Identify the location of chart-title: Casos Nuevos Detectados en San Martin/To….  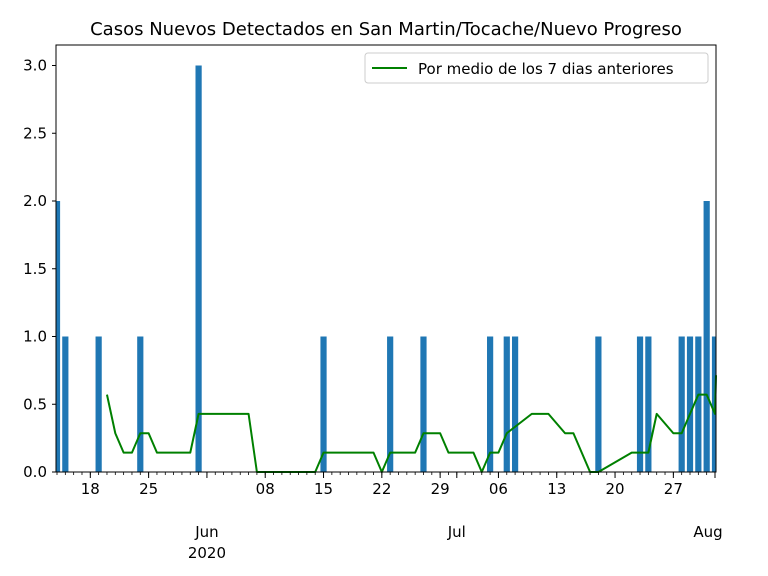
(386, 29).